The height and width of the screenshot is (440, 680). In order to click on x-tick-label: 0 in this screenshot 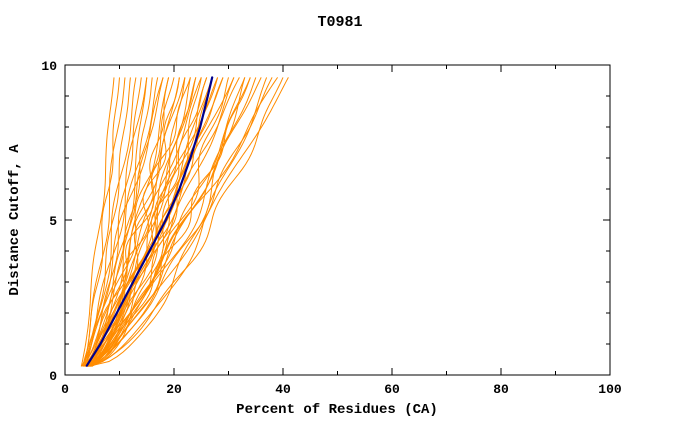, I will do `click(65, 389)`.